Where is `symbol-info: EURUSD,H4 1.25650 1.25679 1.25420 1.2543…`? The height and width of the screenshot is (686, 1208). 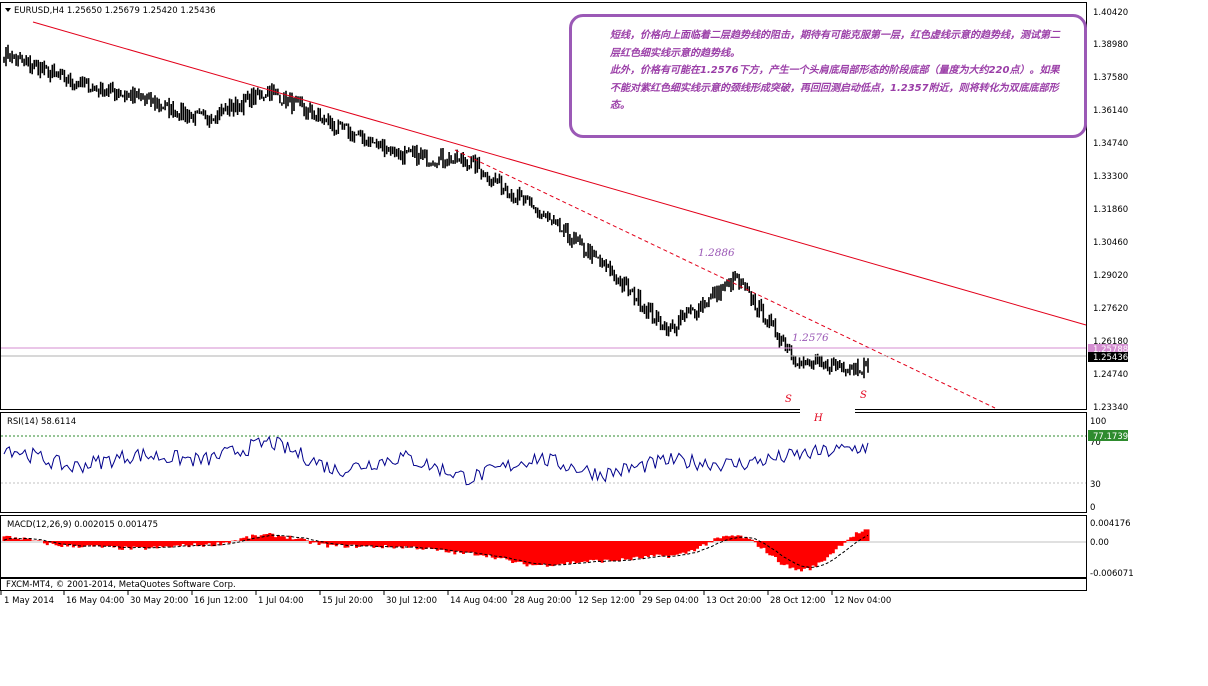 symbol-info: EURUSD,H4 1.25650 1.25679 1.25420 1.2543… is located at coordinates (115, 11).